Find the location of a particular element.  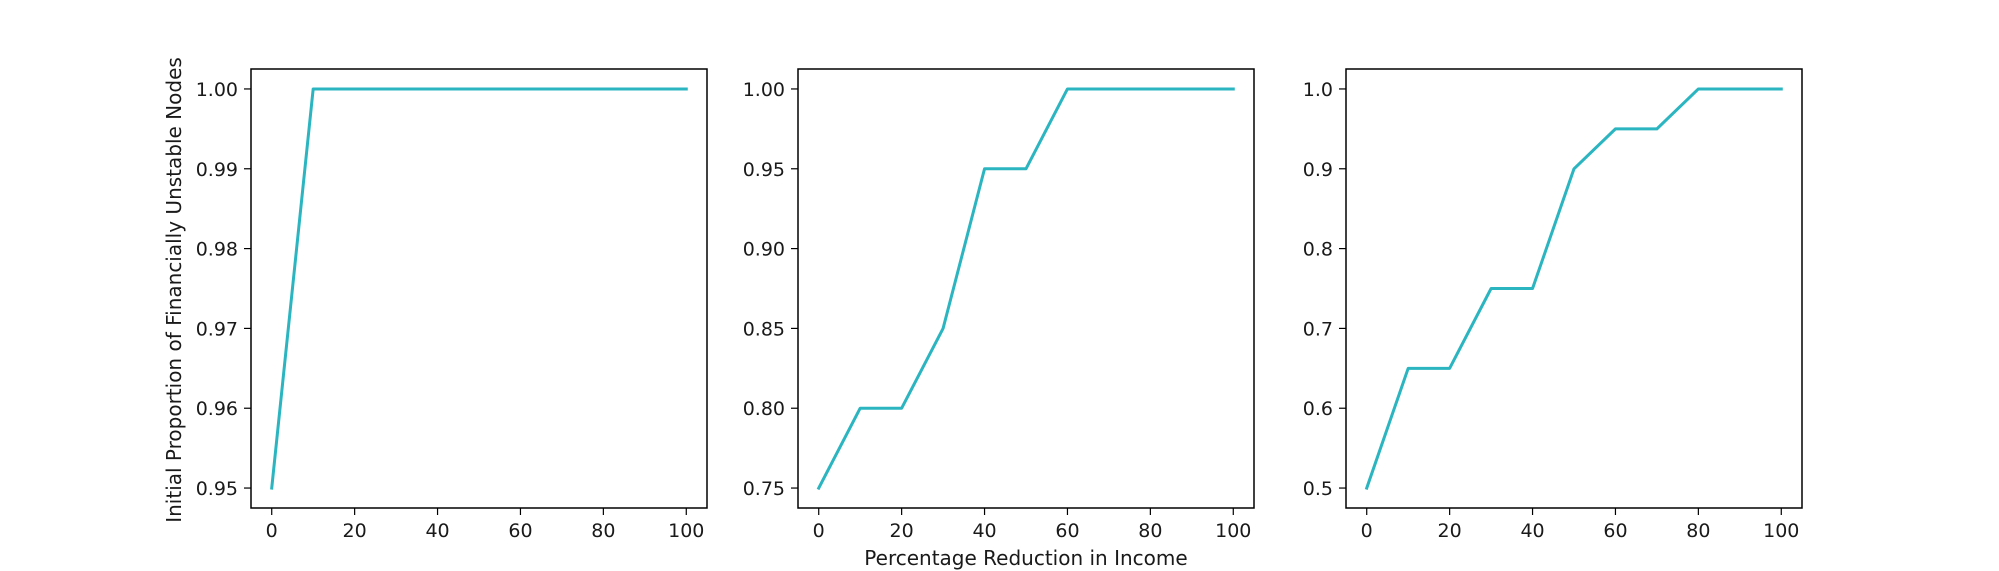

y-tick-label: 0.6 is located at coordinates (1318, 409).